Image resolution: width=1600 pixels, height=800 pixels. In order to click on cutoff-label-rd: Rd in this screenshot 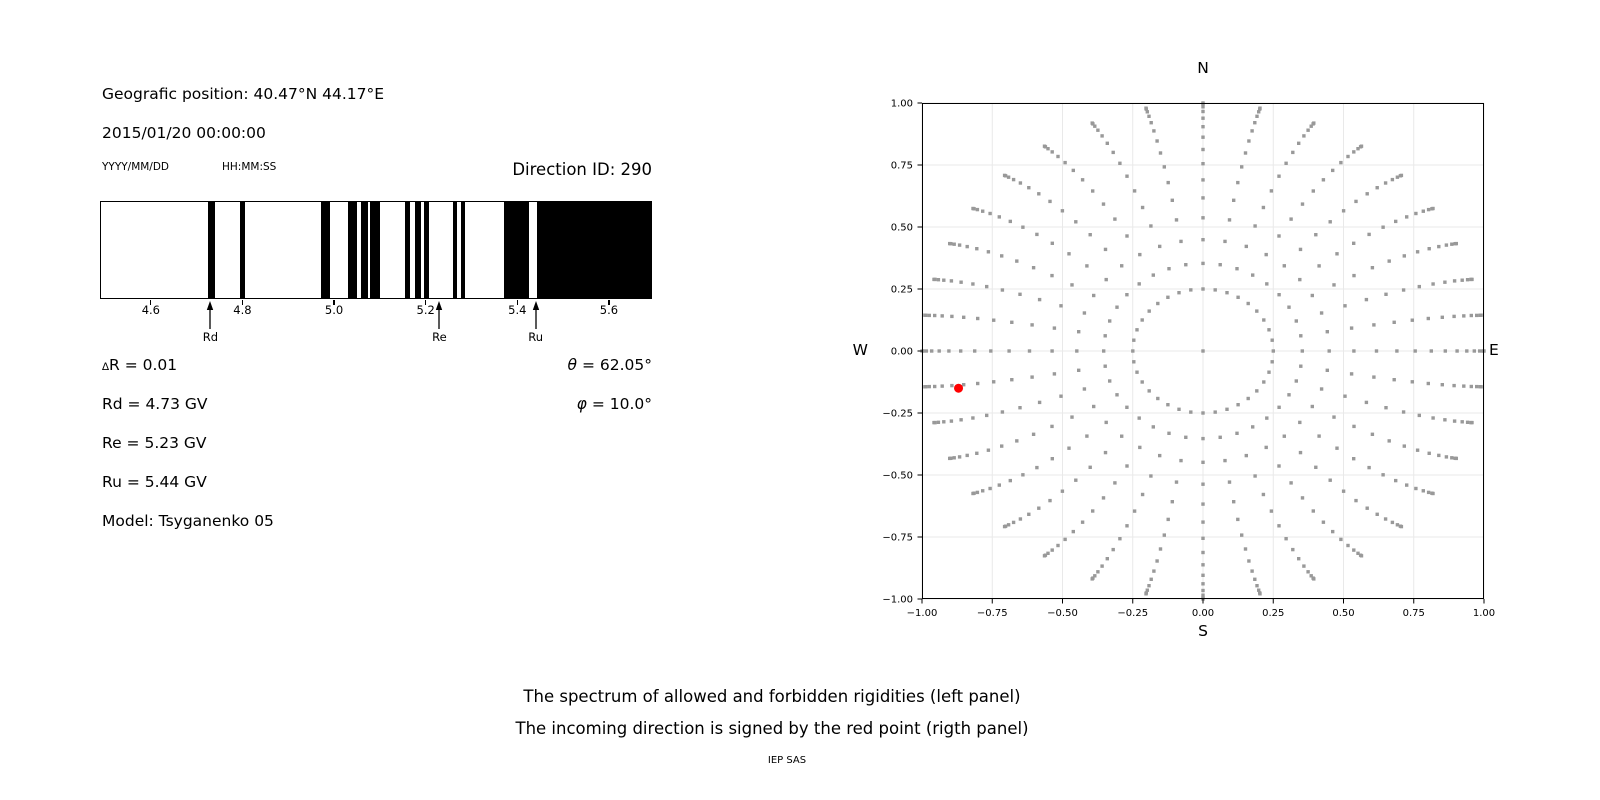, I will do `click(210, 337)`.